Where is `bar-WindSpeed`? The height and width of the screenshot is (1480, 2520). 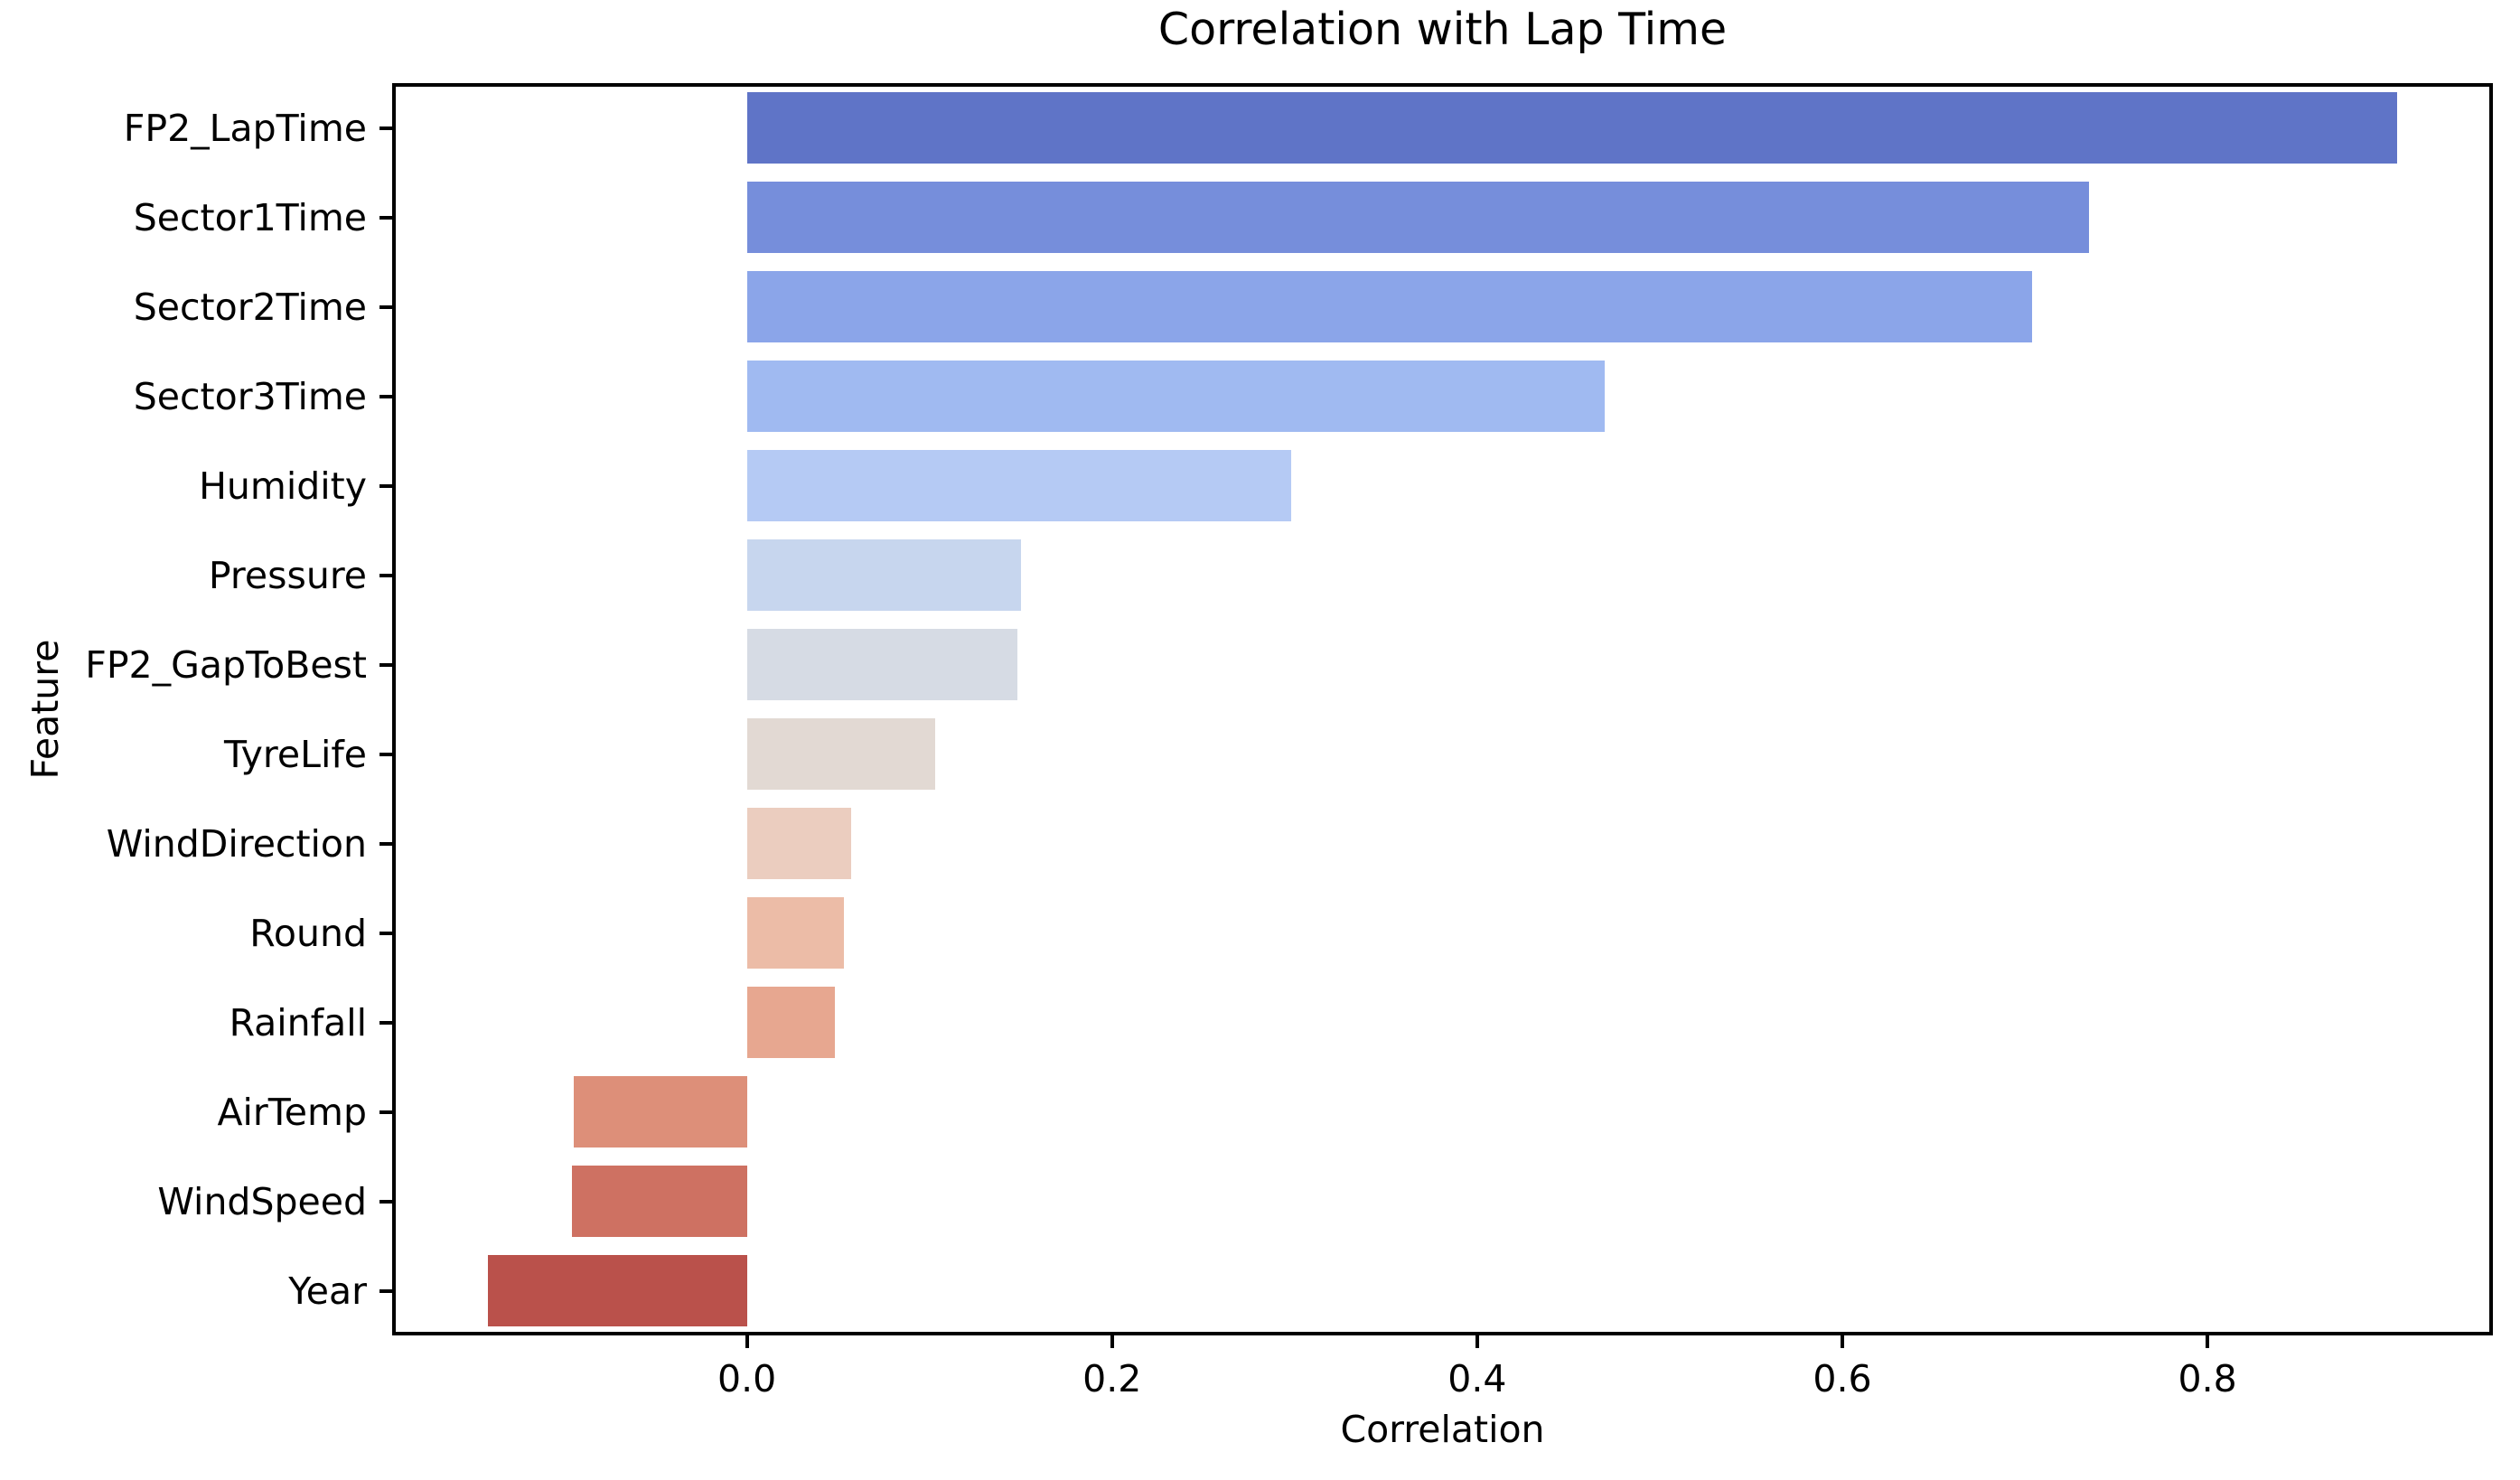 bar-WindSpeed is located at coordinates (659, 1201).